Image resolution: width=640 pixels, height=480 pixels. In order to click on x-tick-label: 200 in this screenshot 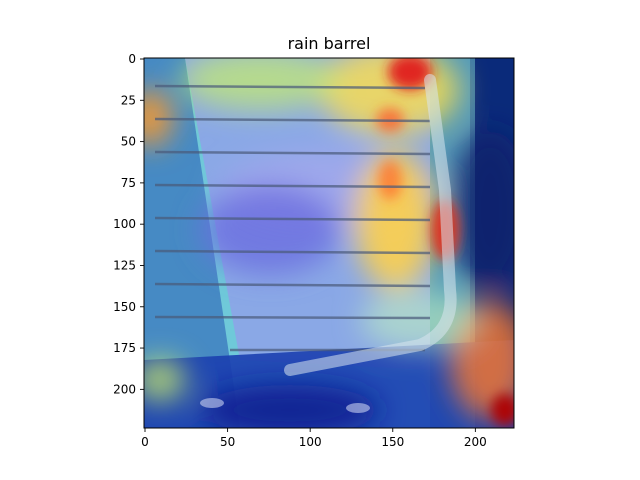, I will do `click(475, 442)`.